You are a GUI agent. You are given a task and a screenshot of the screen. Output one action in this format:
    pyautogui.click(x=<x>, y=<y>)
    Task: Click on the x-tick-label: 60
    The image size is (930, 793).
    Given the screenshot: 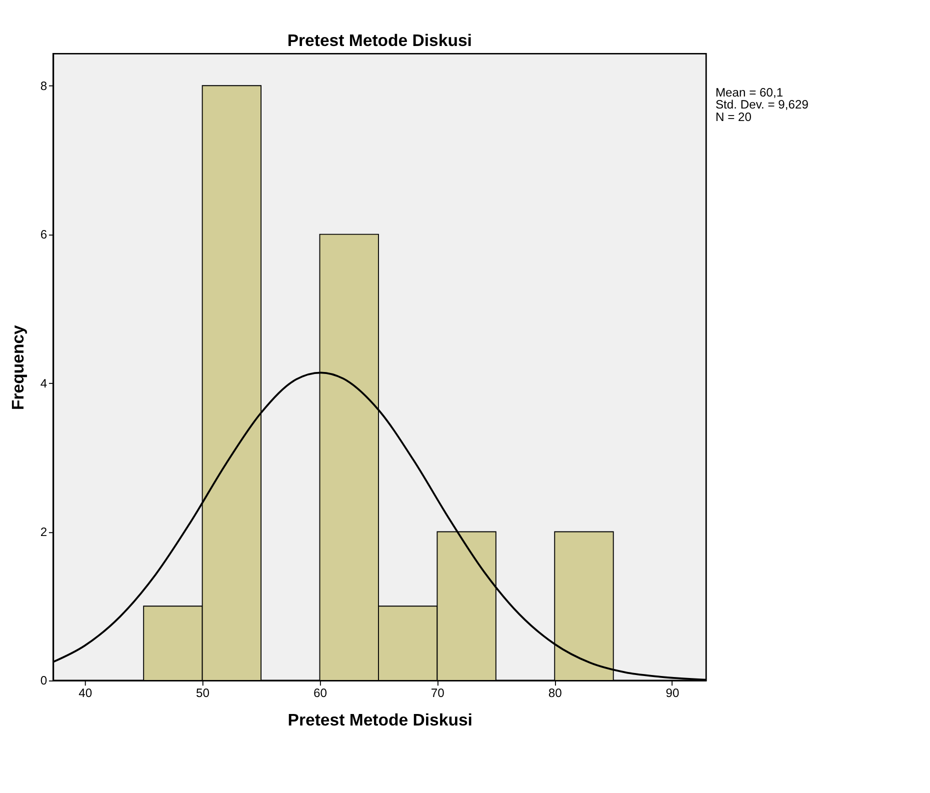 What is the action you would take?
    pyautogui.click(x=320, y=693)
    